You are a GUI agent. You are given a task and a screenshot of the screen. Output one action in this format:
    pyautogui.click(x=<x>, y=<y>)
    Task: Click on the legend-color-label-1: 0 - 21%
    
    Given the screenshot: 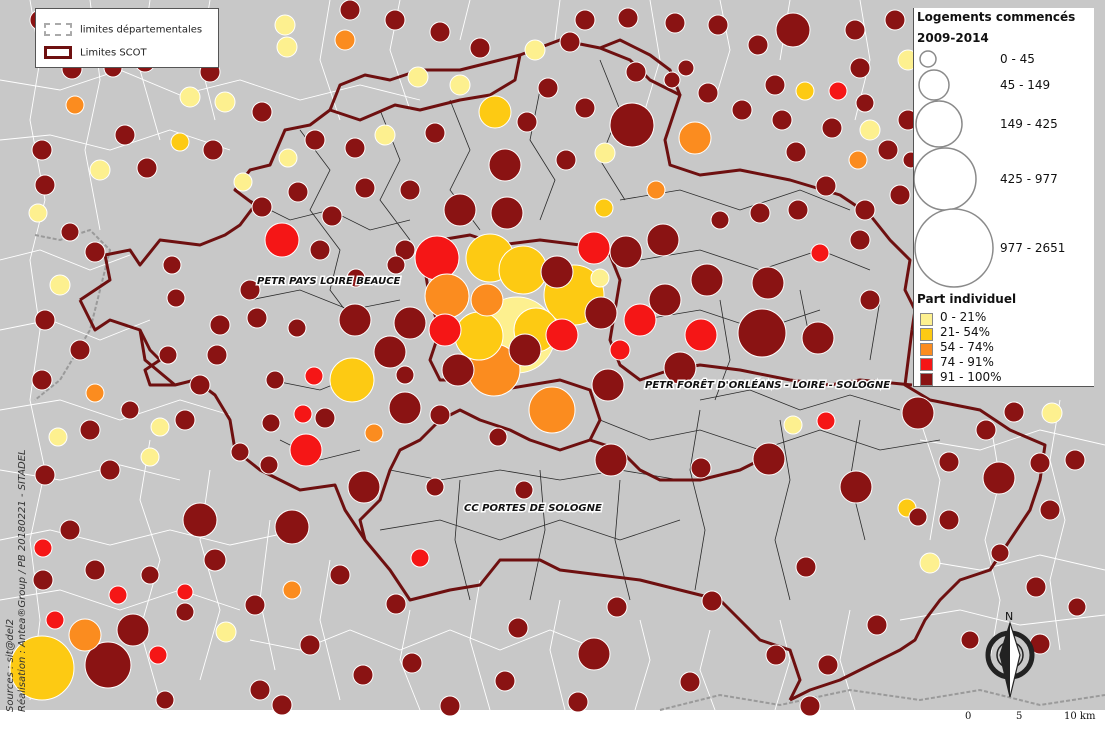 What is the action you would take?
    pyautogui.click(x=963, y=317)
    